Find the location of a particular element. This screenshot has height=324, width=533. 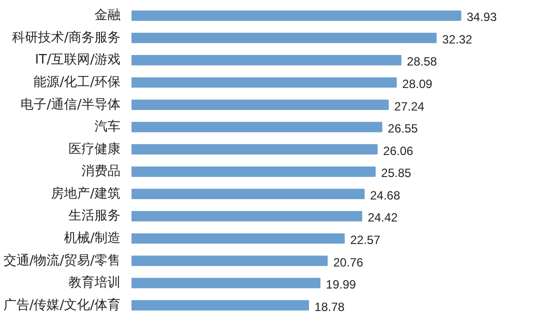

data-label: 20.76 is located at coordinates (348, 262).